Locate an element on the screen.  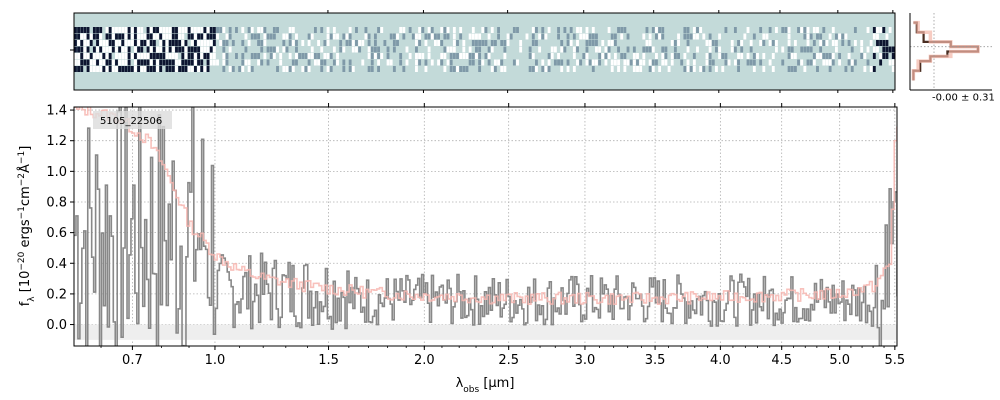
x-tick-label: 3.5 is located at coordinates (655, 360).